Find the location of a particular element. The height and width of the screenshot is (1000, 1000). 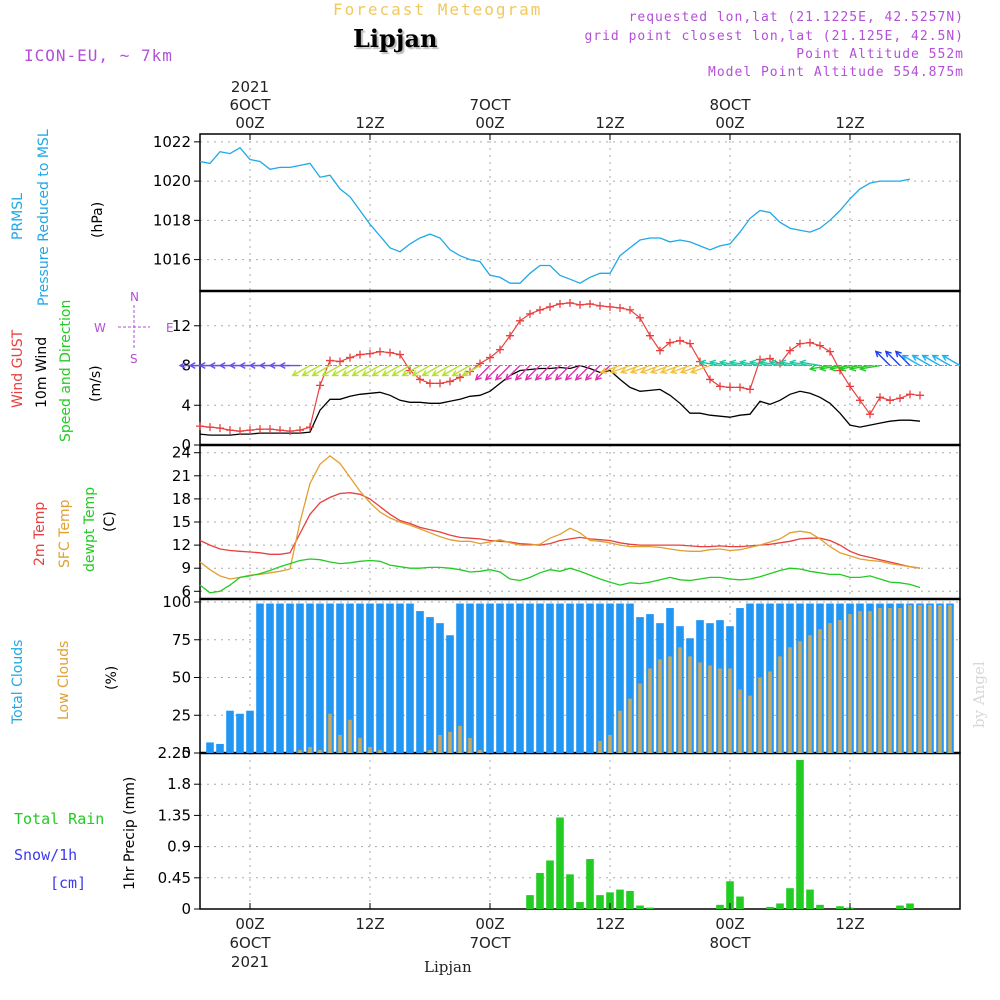

pressure-panel is located at coordinates (577, 212).